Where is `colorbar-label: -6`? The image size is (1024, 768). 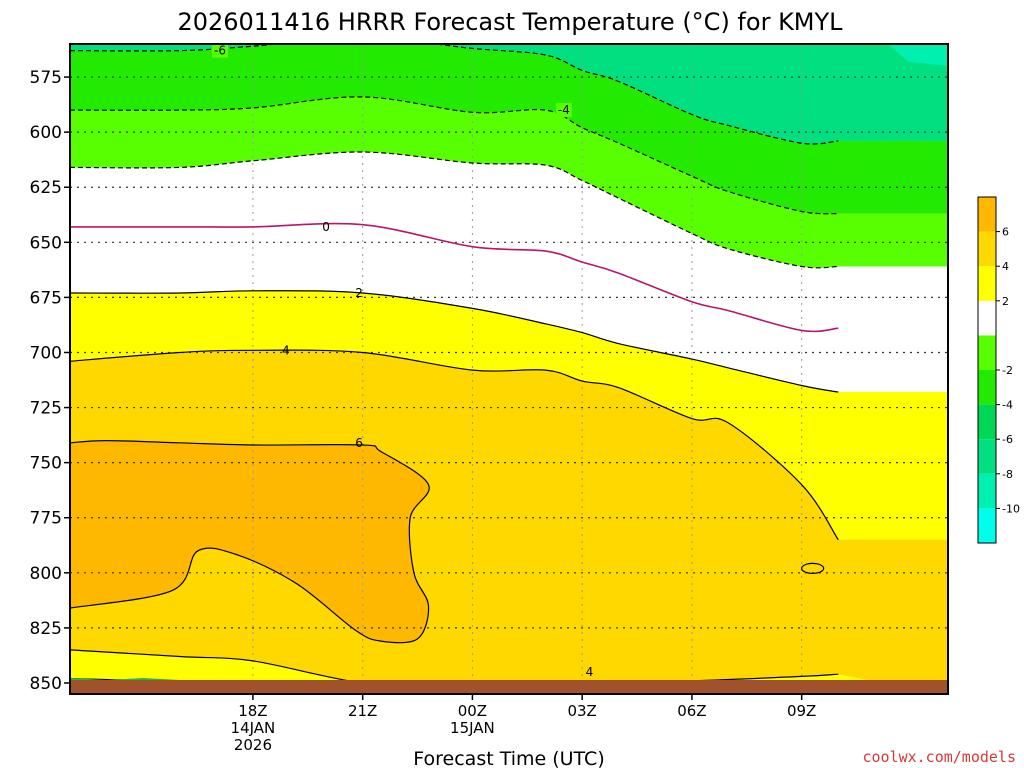
colorbar-label: -6 is located at coordinates (1007, 439).